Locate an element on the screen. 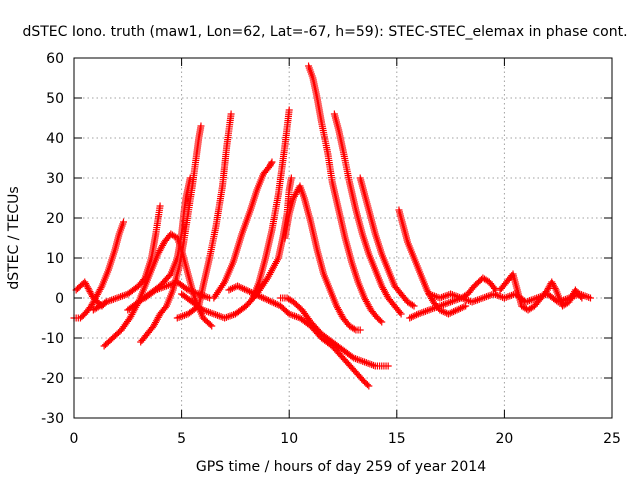 The height and width of the screenshot is (480, 640). series-8-markers is located at coordinates (204, 216).